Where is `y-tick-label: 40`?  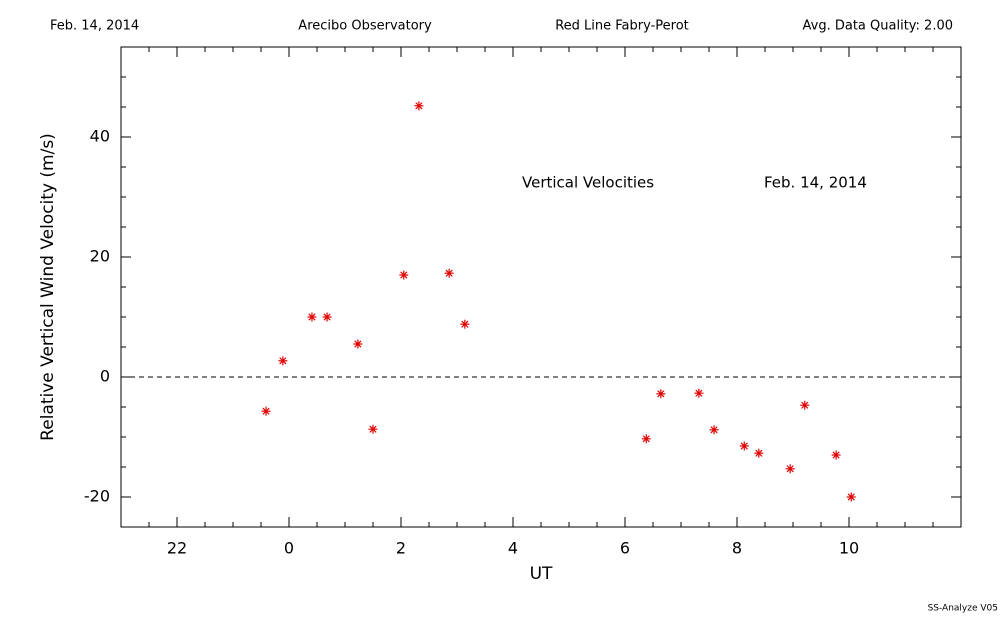 y-tick-label: 40 is located at coordinates (100, 136).